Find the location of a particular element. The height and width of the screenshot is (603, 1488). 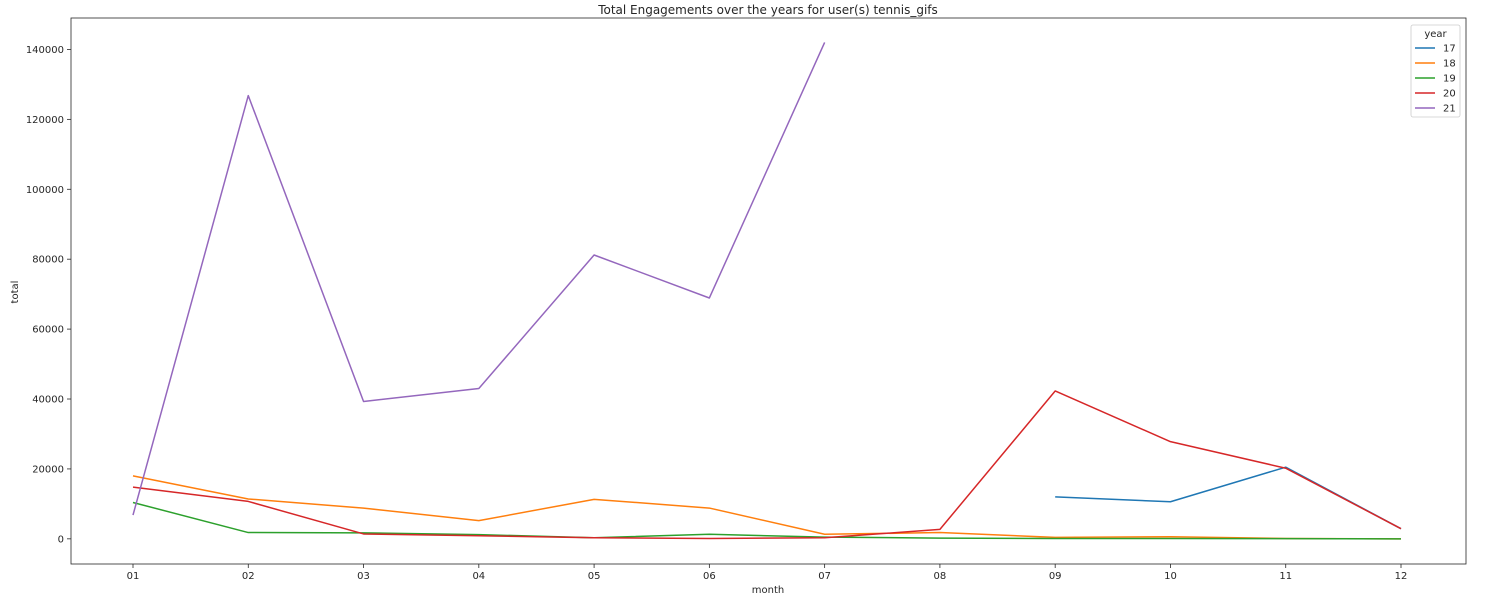

x-tick-label: 10 is located at coordinates (1170, 576).